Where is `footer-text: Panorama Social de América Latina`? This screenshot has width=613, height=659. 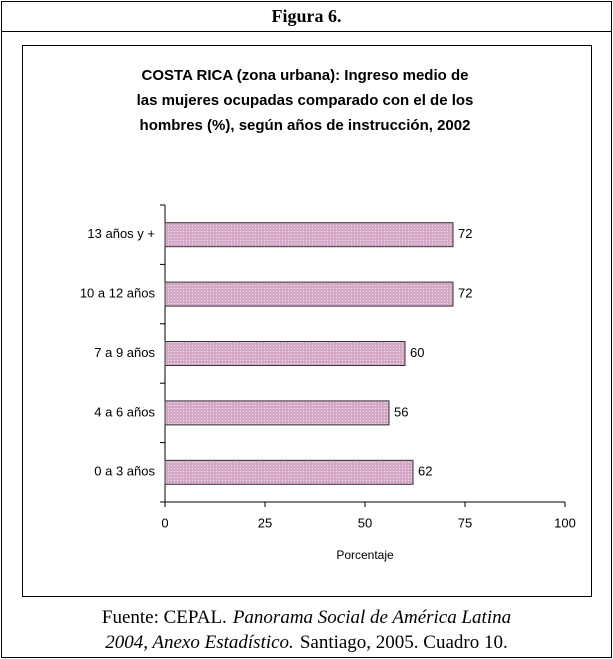 footer-text: Panorama Social de América Latina is located at coordinates (372, 617).